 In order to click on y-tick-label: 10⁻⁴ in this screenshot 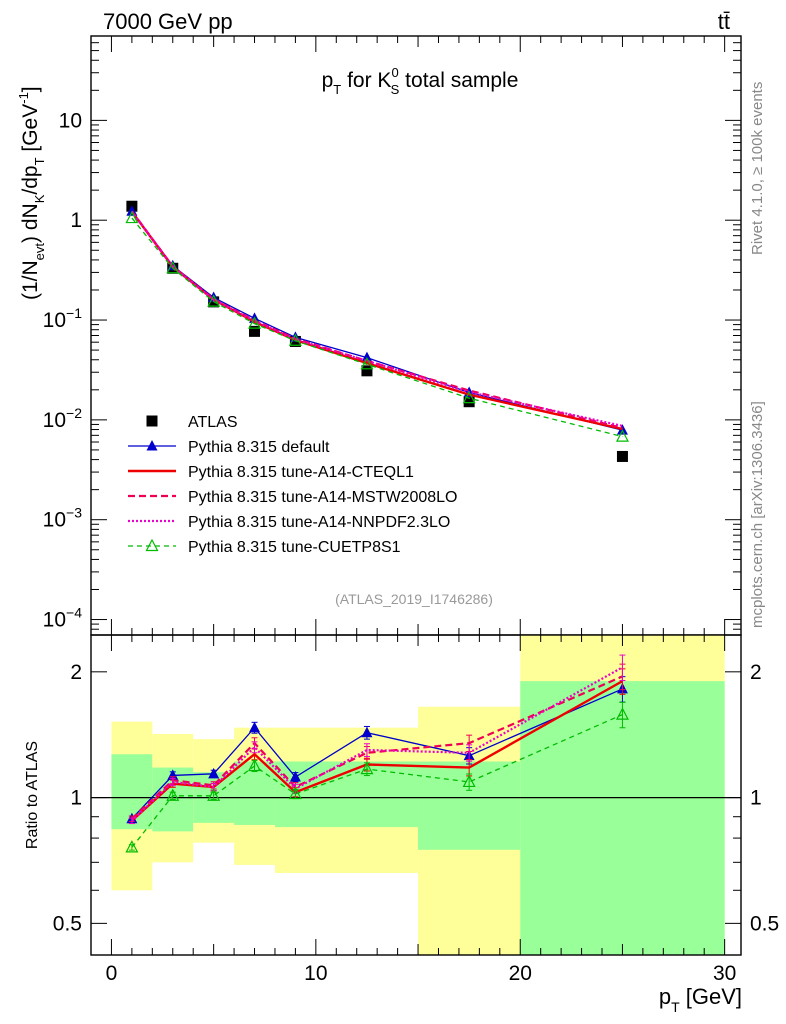, I will do `click(63, 618)`.